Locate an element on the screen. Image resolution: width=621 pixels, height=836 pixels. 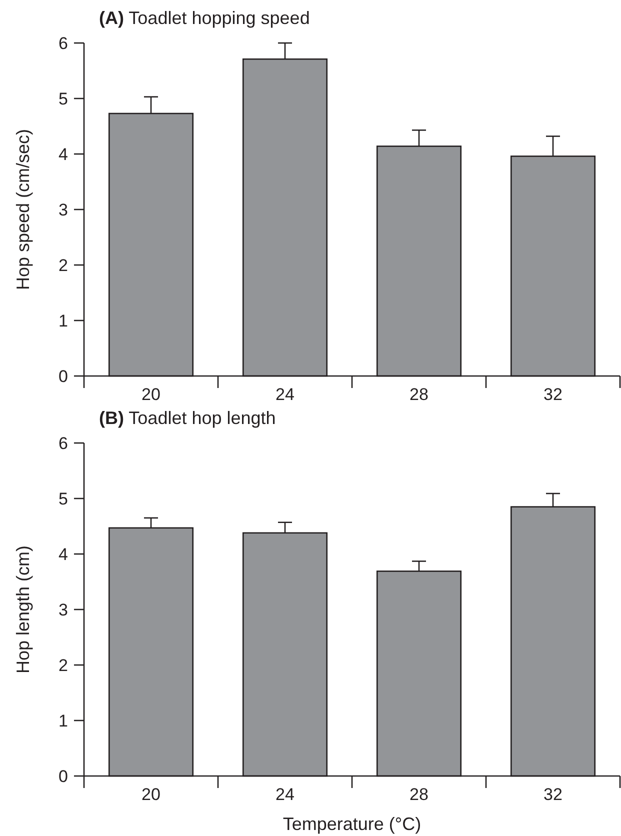
chart-title: (A) Toadlet hopping speed is located at coordinates (204, 18).